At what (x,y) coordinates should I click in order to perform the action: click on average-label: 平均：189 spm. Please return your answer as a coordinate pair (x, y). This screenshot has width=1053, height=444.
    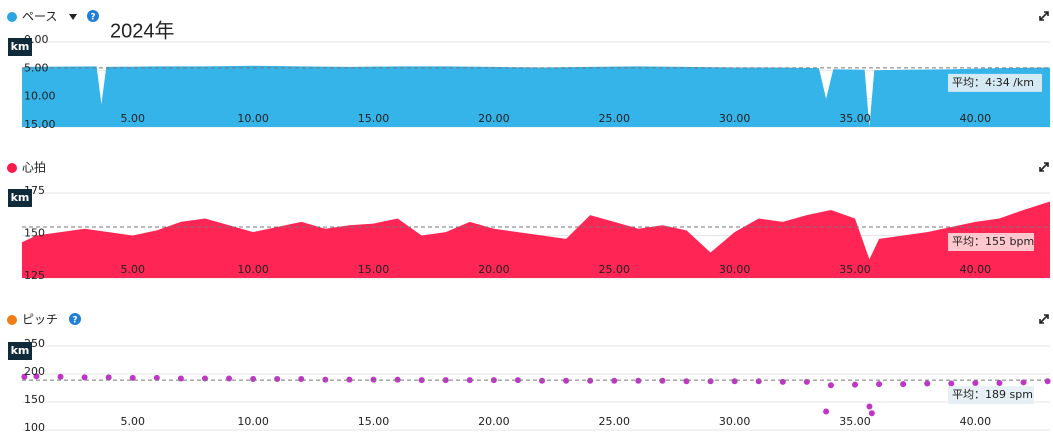
    Looking at the image, I should click on (992, 394).